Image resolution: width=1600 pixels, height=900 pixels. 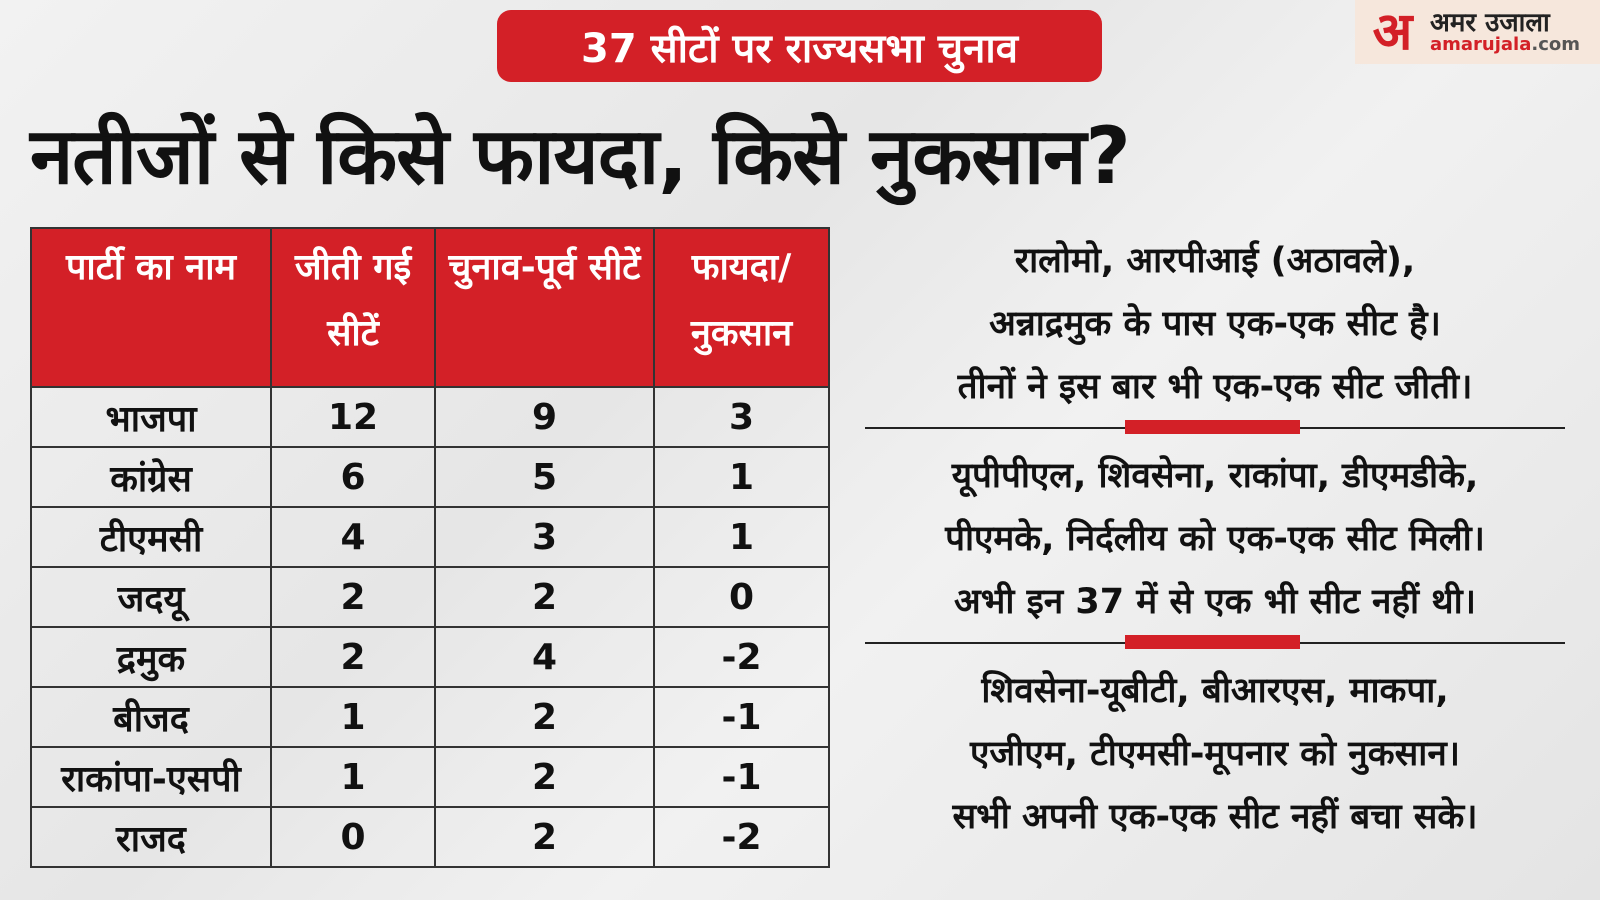 I want to click on logo-domain-name: amarujala, so click(x=1481, y=44).